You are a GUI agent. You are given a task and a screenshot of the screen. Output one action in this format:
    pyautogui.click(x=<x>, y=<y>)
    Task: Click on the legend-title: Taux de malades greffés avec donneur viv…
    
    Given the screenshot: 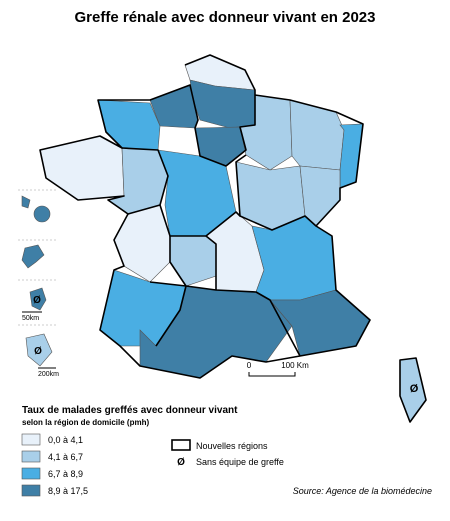 What is the action you would take?
    pyautogui.click(x=130, y=410)
    